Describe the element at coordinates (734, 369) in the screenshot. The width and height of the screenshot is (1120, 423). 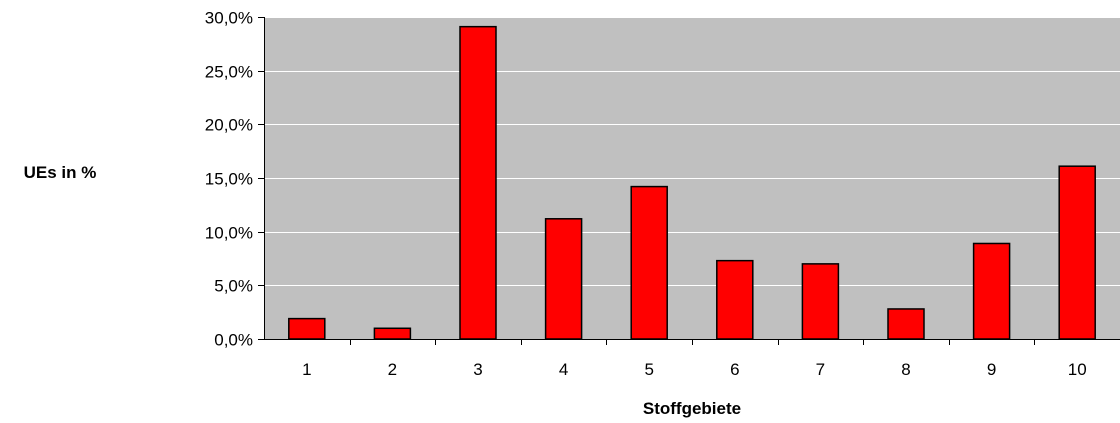
I see `x-tick-label: 6` at that location.